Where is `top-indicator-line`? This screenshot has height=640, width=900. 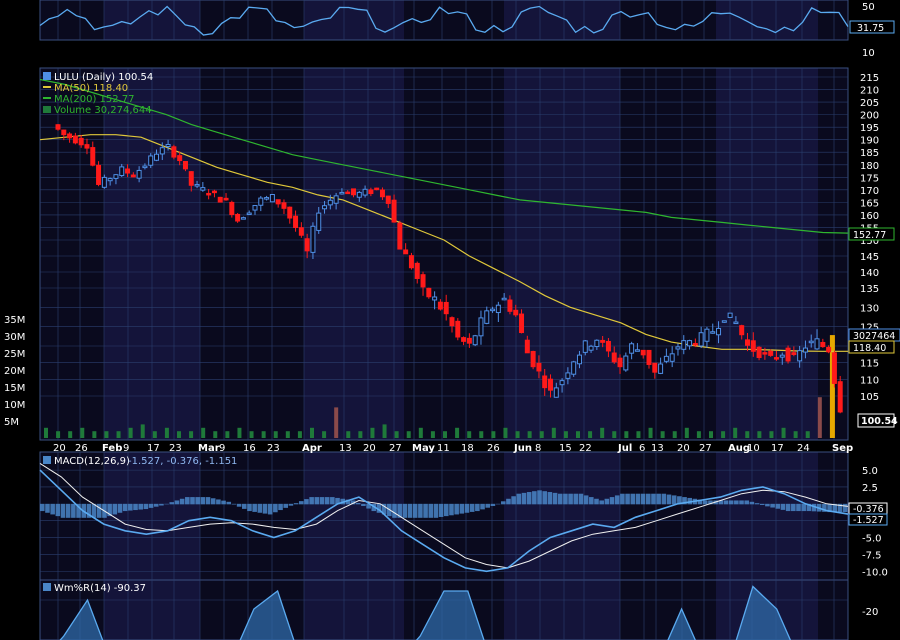 top-indicator-line is located at coordinates (444, 20).